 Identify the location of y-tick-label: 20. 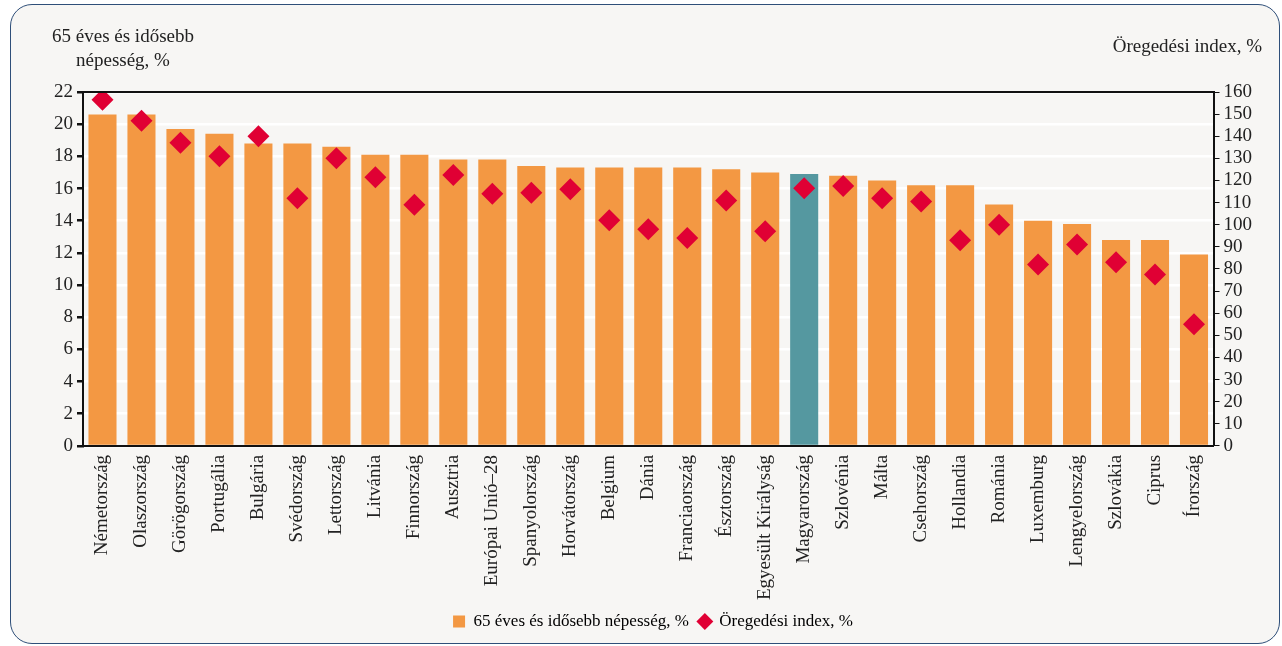
(63, 123).